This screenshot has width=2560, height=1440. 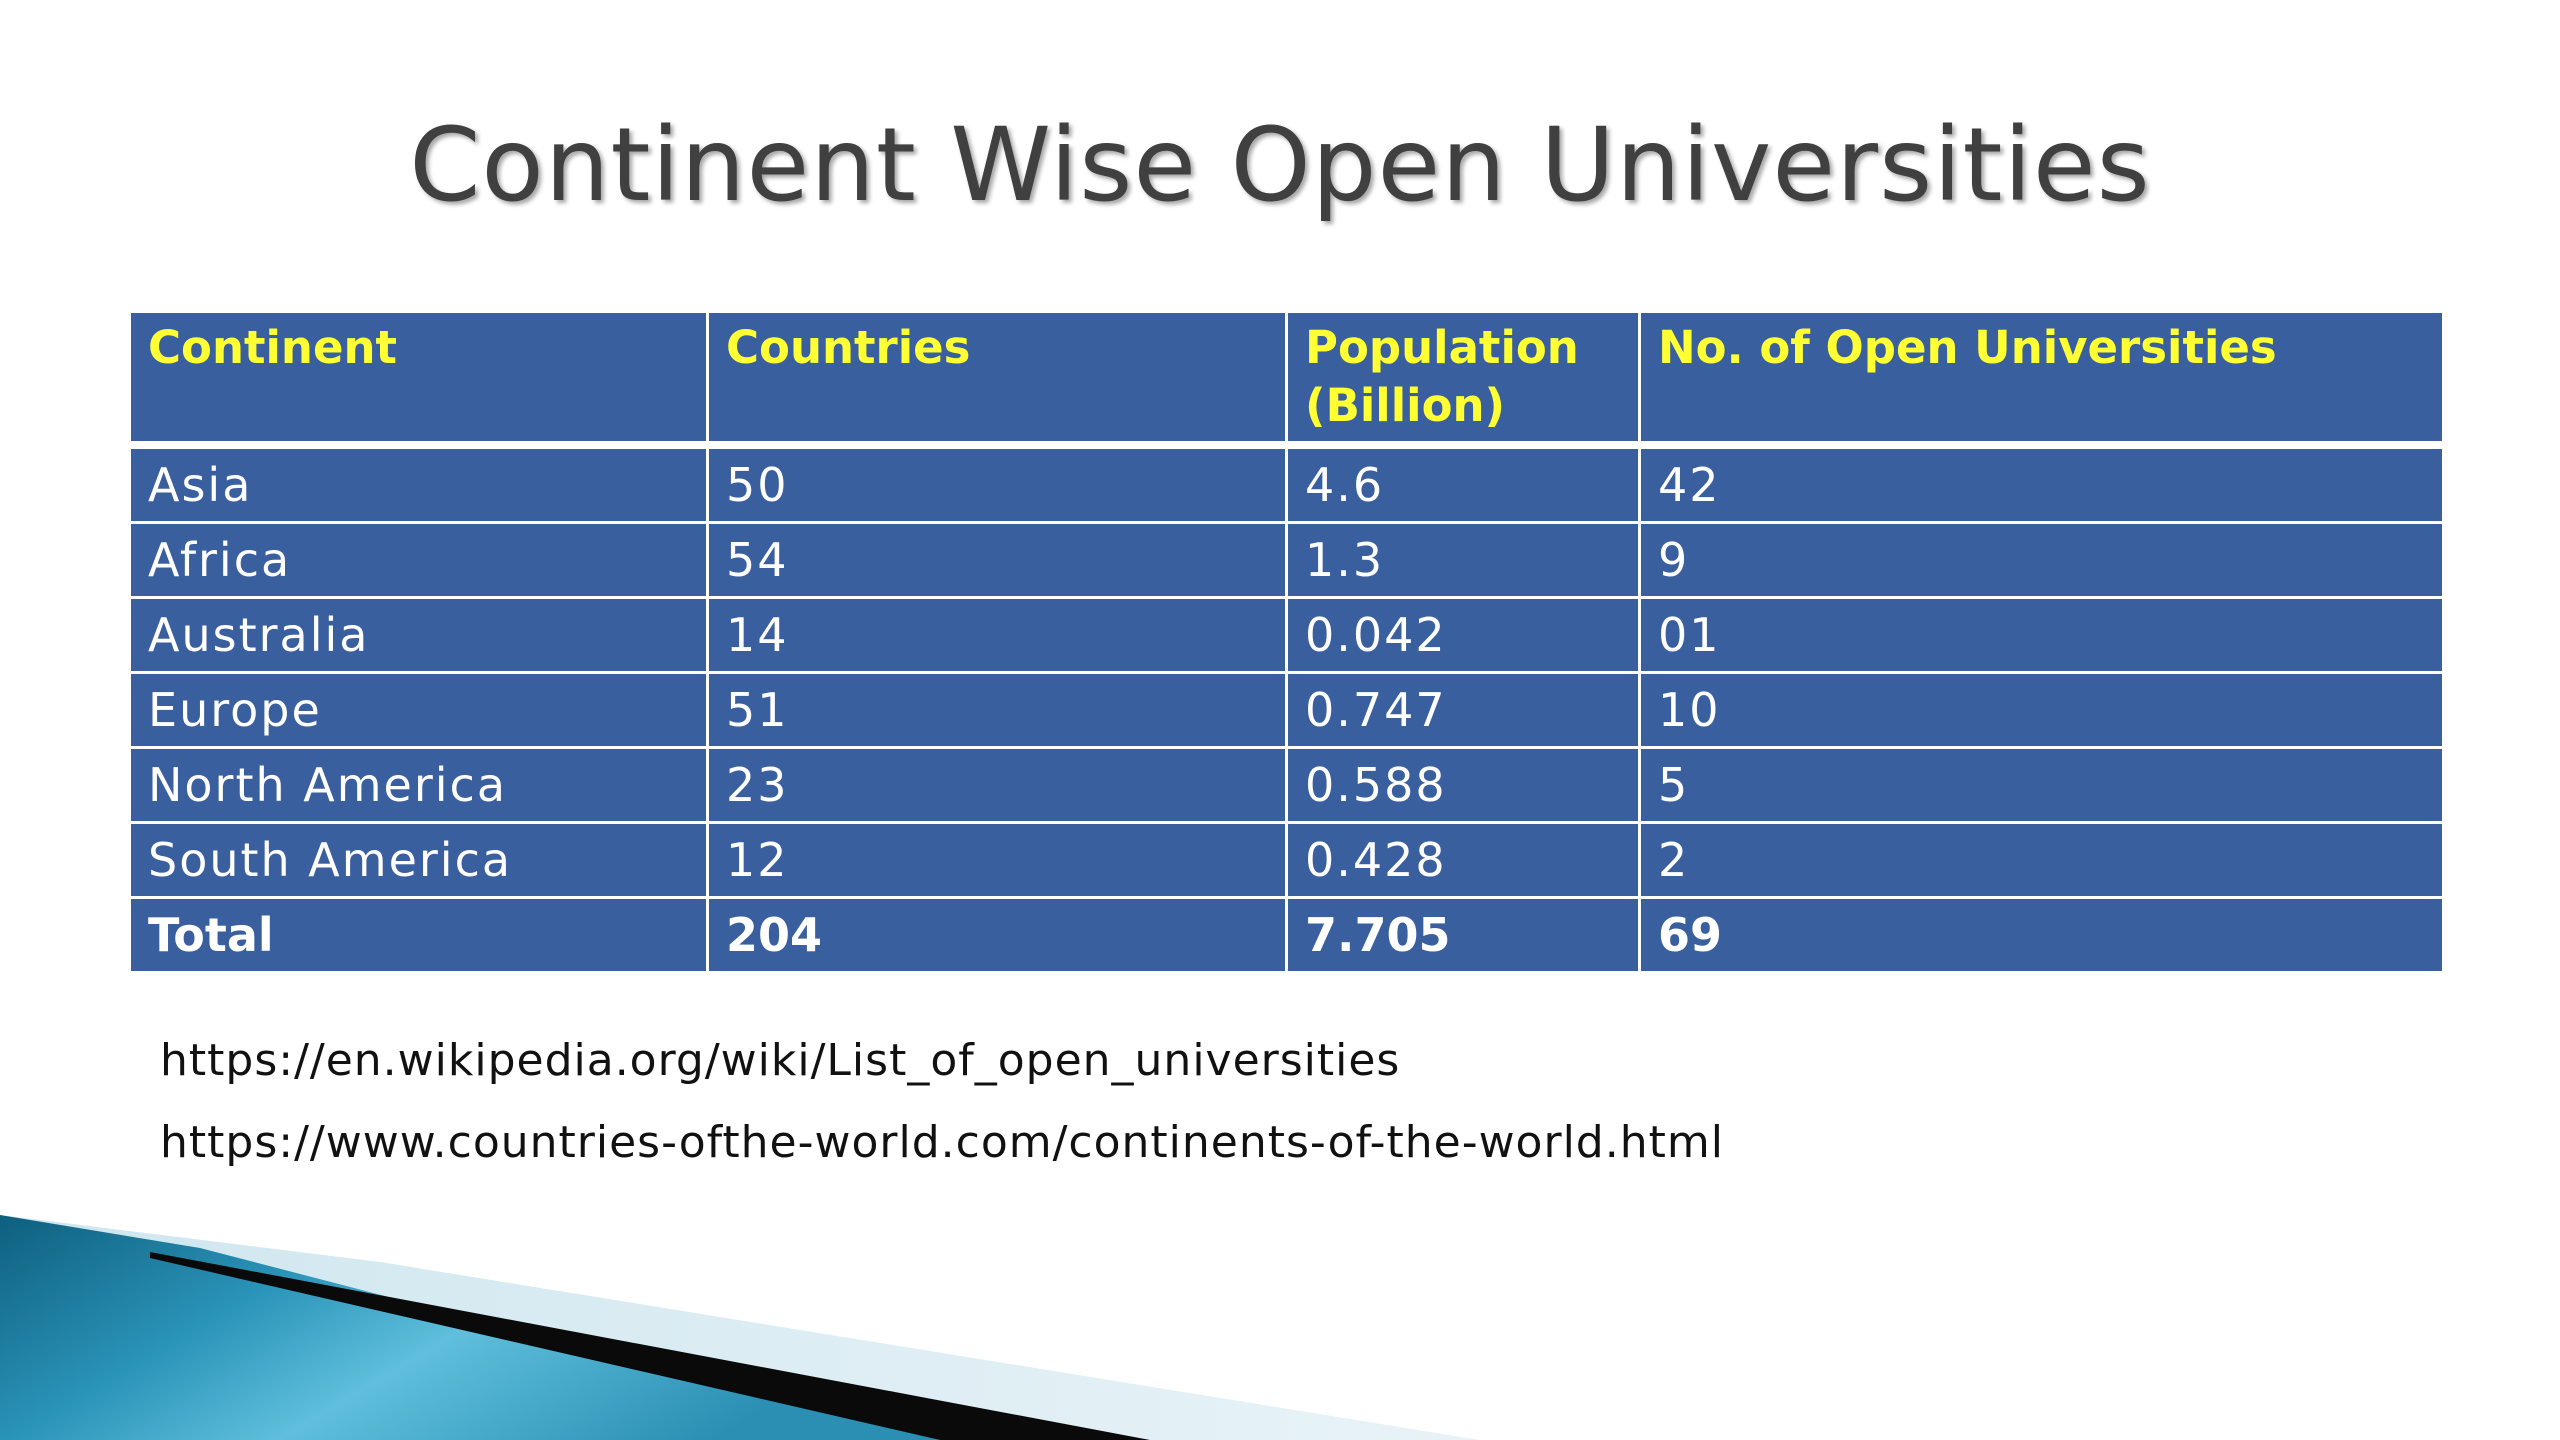 What do you see at coordinates (418, 860) in the screenshot?
I see `cell-continent: South America` at bounding box center [418, 860].